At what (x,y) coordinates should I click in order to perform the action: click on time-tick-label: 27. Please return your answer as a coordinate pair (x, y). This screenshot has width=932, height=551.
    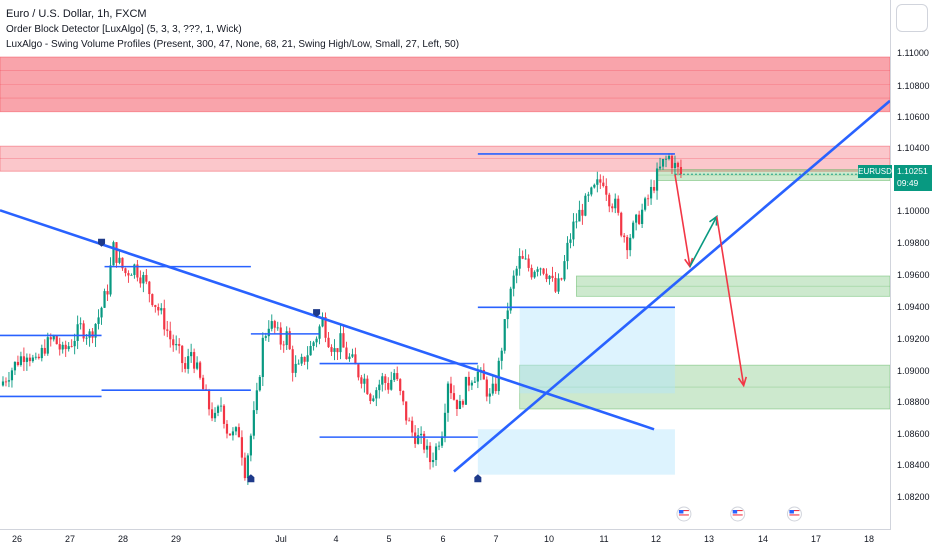
    Looking at the image, I should click on (70, 539).